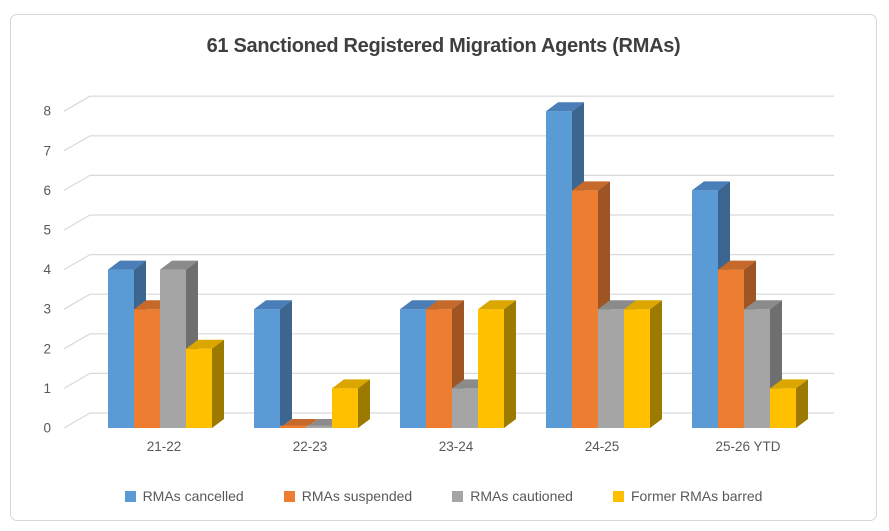  I want to click on legend-item-rmas-suspended: RMAs suspended, so click(348, 496).